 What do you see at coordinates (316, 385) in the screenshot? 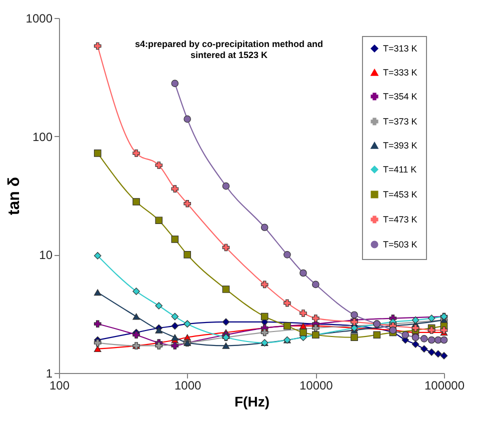
I see `x-tick-label: 10000` at bounding box center [316, 385].